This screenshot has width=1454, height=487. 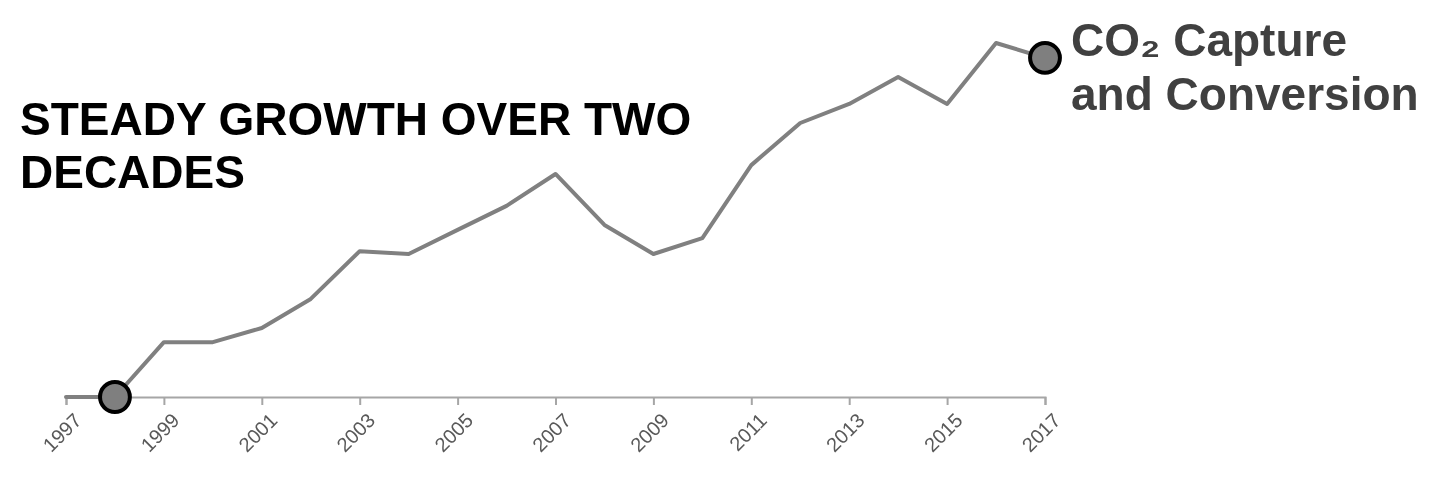 What do you see at coordinates (1245, 66) in the screenshot?
I see `series-label: CO₂ Capture and Conversion` at bounding box center [1245, 66].